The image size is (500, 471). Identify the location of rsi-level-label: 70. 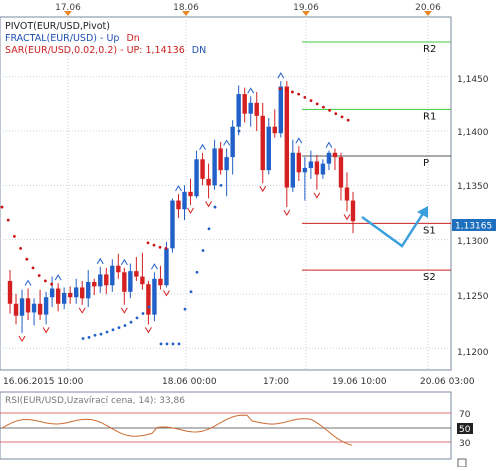
(465, 415).